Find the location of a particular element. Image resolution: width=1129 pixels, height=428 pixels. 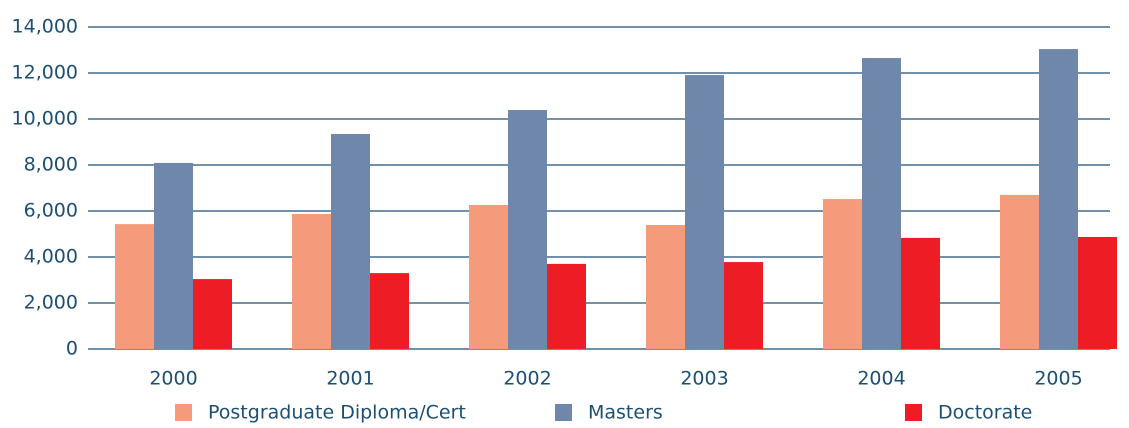

y-tick-label: 10,000 is located at coordinates (45, 119).